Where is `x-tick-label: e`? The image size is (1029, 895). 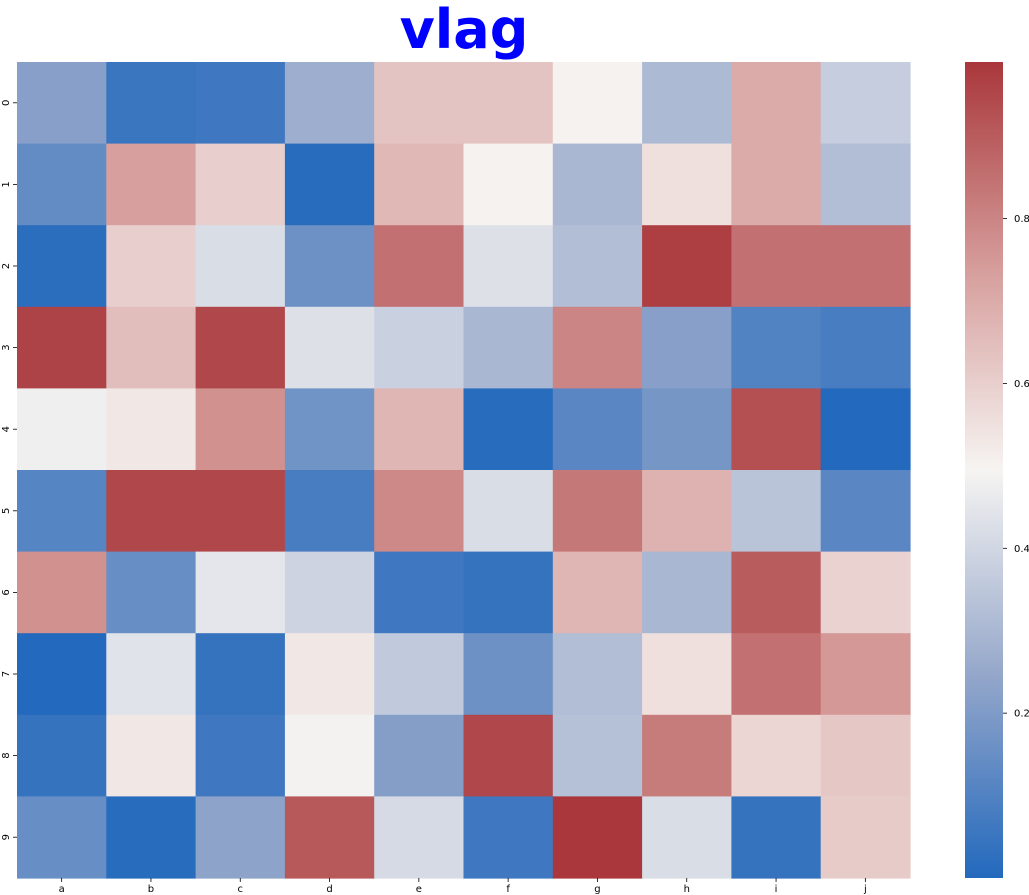 x-tick-label: e is located at coordinates (419, 889).